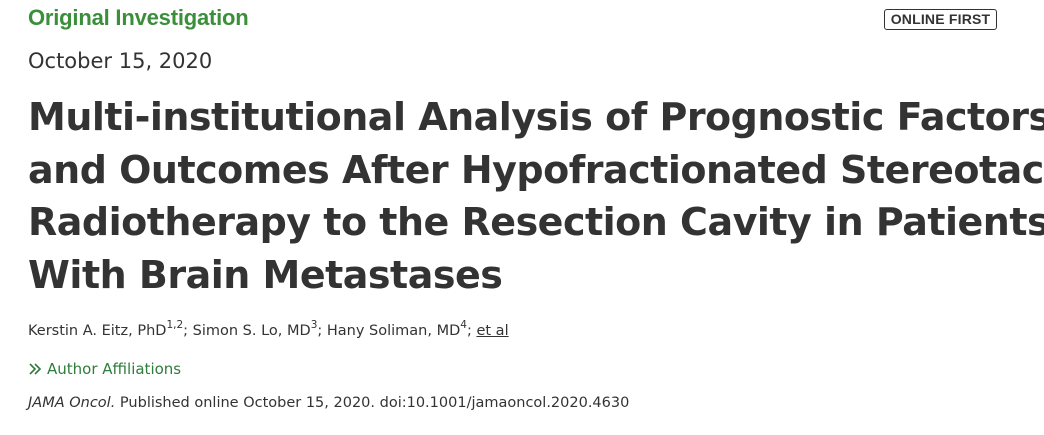 The image size is (1044, 435). Describe the element at coordinates (120, 61) in the screenshot. I see `publication-date: October 15, 2020` at that location.